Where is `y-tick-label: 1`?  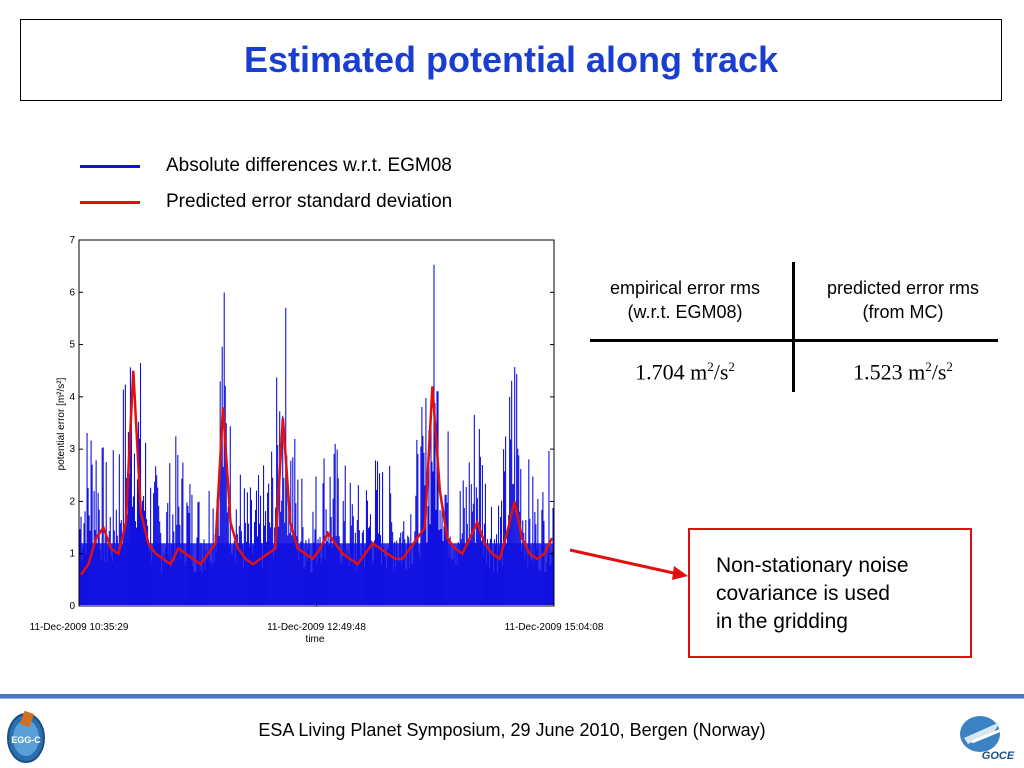 y-tick-label: 1 is located at coordinates (72, 554).